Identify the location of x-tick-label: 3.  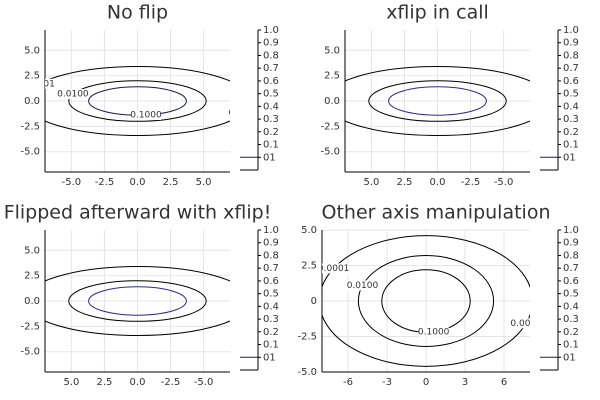
(465, 382).